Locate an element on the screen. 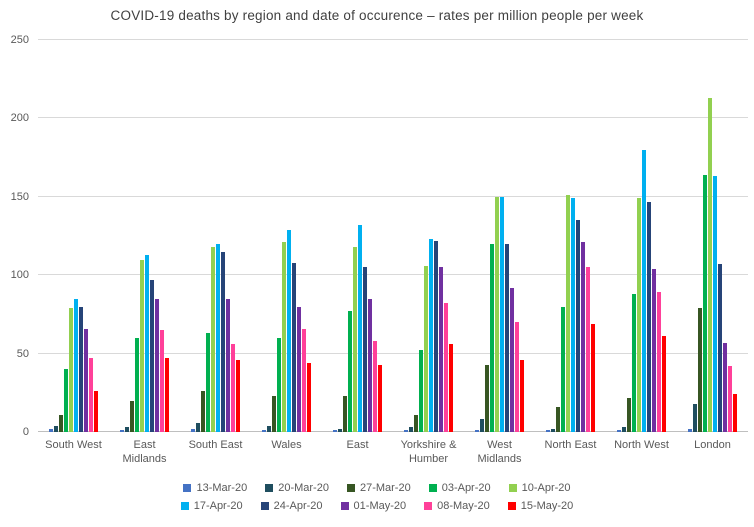  legend-item: 10-Apr-20 is located at coordinates (539, 488).